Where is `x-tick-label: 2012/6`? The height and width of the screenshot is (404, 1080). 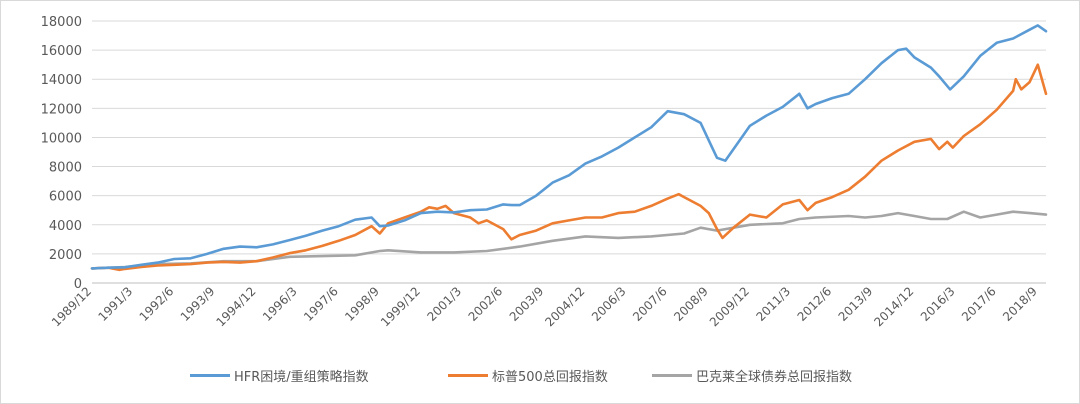
x-tick-label: 2012/6 is located at coordinates (815, 304).